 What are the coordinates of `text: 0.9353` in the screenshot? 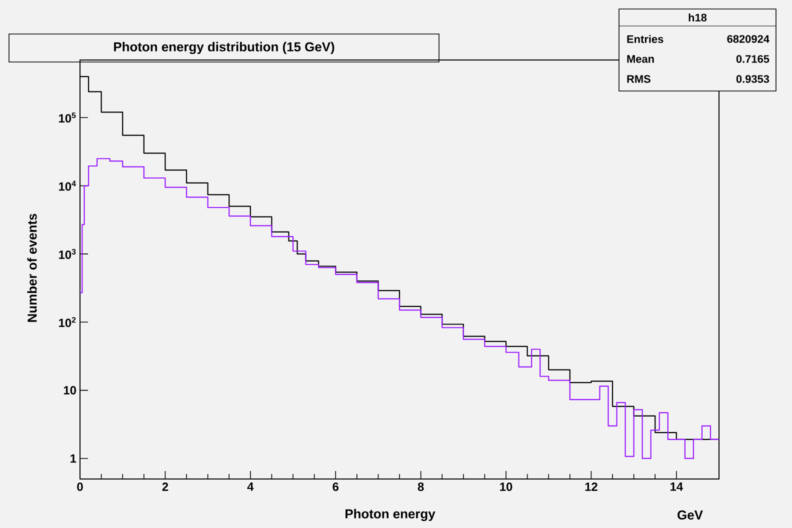 It's located at (753, 79).